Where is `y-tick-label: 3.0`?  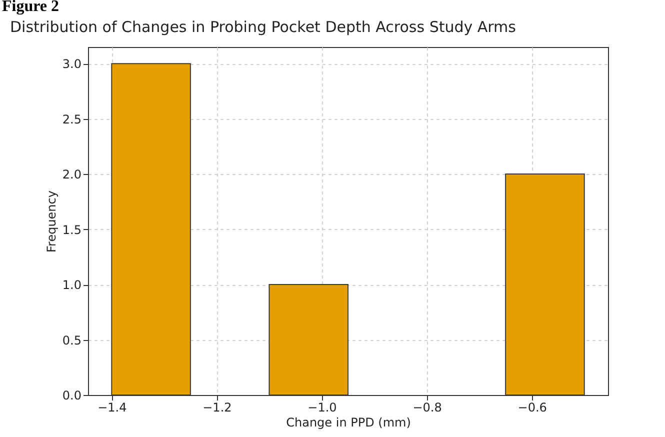 y-tick-label: 3.0 is located at coordinates (72, 64).